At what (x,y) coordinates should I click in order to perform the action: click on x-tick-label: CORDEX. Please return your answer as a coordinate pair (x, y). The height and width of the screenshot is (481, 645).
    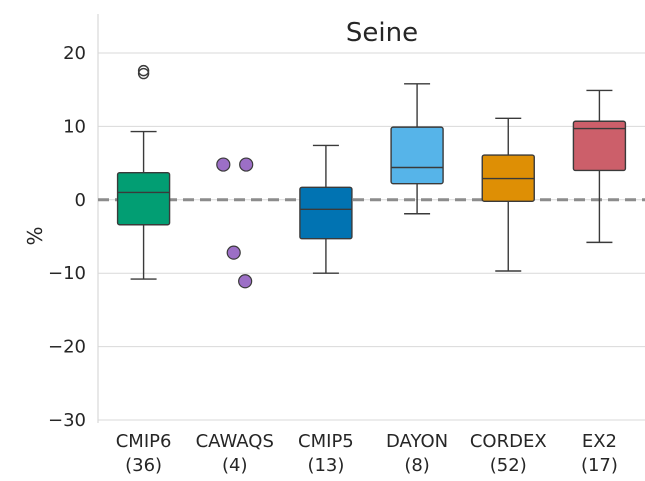
    Looking at the image, I should click on (508, 441).